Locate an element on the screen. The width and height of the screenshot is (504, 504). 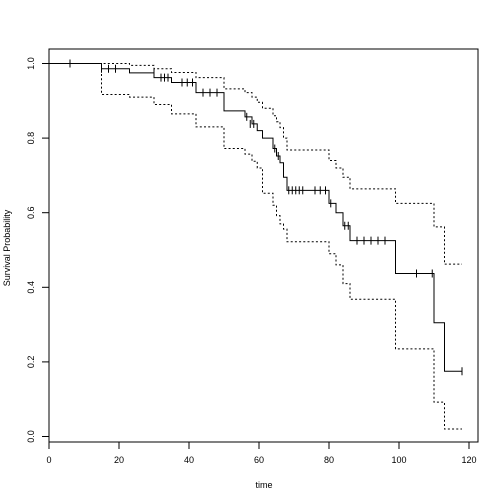
x-tick-label: 60 is located at coordinates (259, 460).